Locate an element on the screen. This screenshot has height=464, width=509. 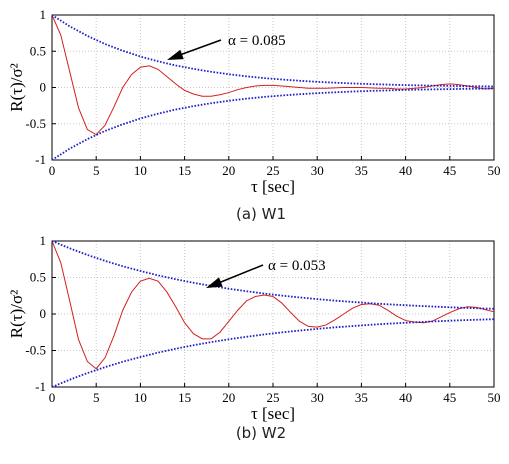
alpha-annotation: α = 0.053 is located at coordinates (297, 266).